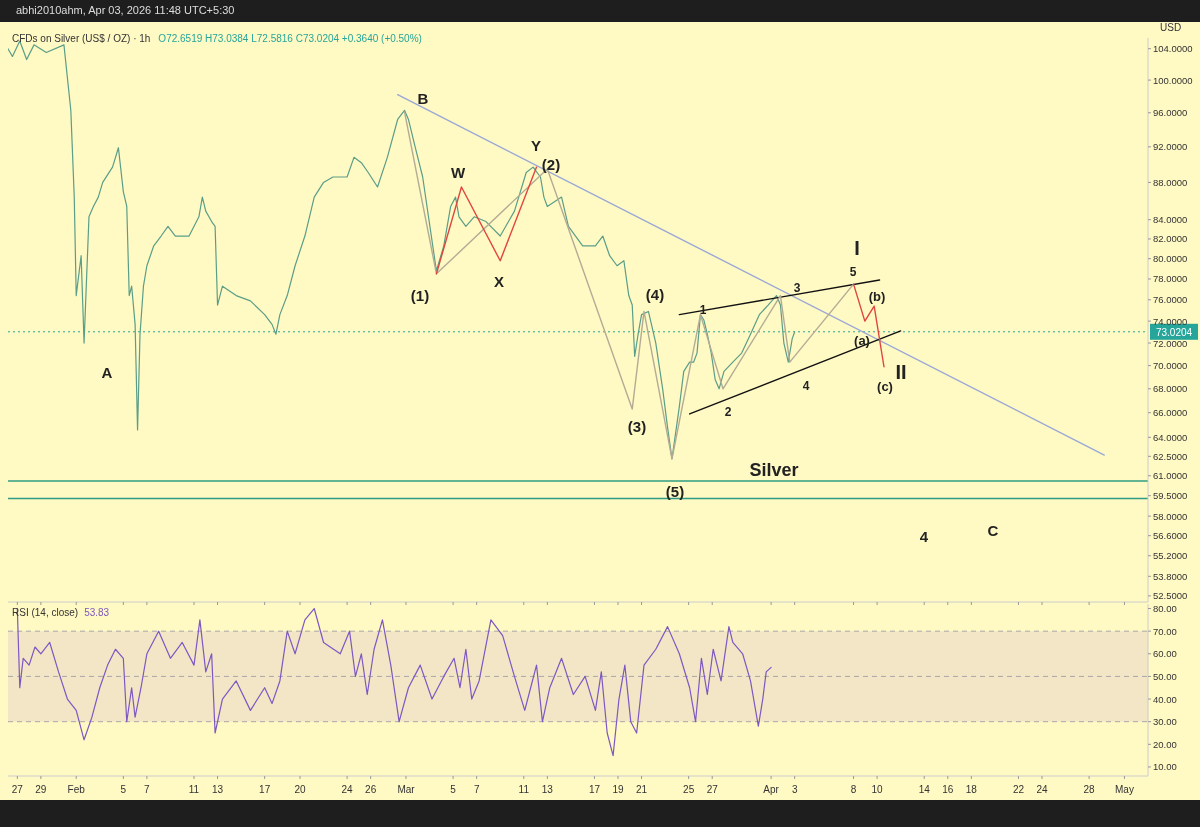 Image resolution: width=1200 pixels, height=827 pixels. What do you see at coordinates (290, 38) in the screenshot?
I see `annotation: O72.6519 H73.0384 L72.5816 C73.0204 +0.3640 (+0.50%)` at bounding box center [290, 38].